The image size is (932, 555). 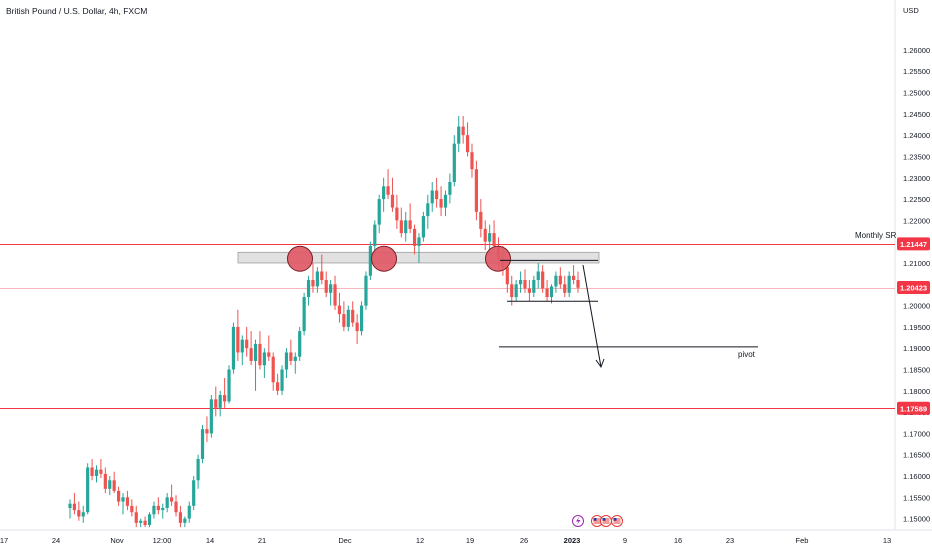 What do you see at coordinates (698, 300) in the screenshot?
I see `drawings: Monthly SR pivot` at bounding box center [698, 300].